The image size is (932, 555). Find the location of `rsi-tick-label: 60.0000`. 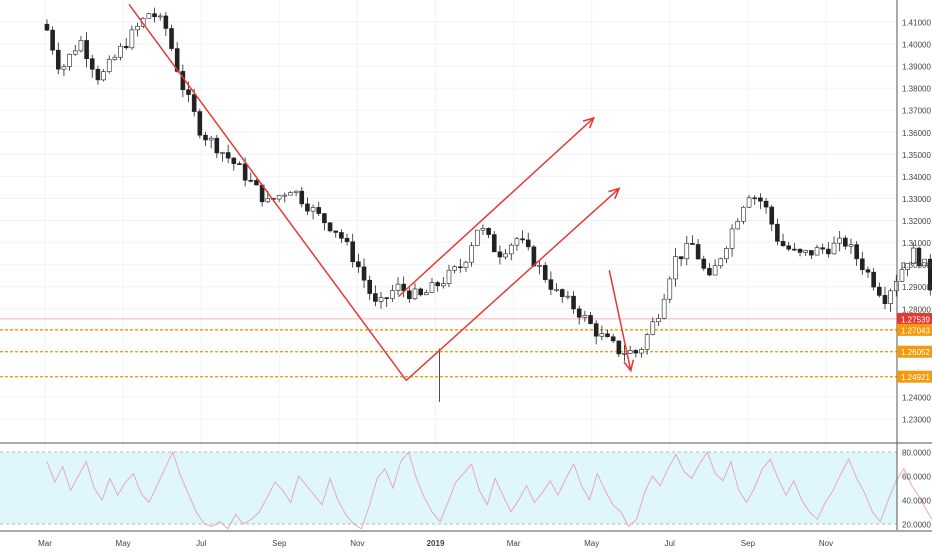

rsi-tick-label: 60.0000 is located at coordinates (916, 477).